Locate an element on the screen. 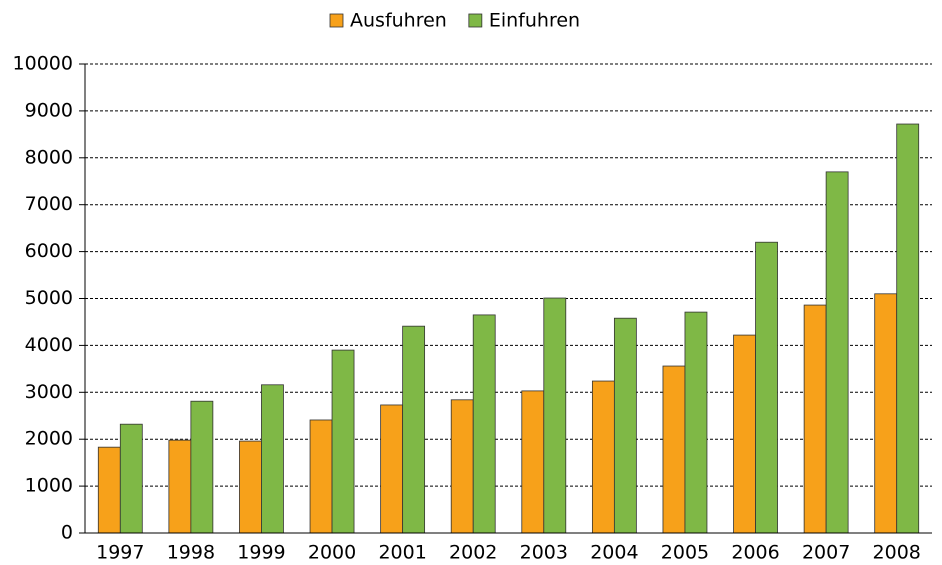  x-tick-label: 2004 is located at coordinates (614, 553).